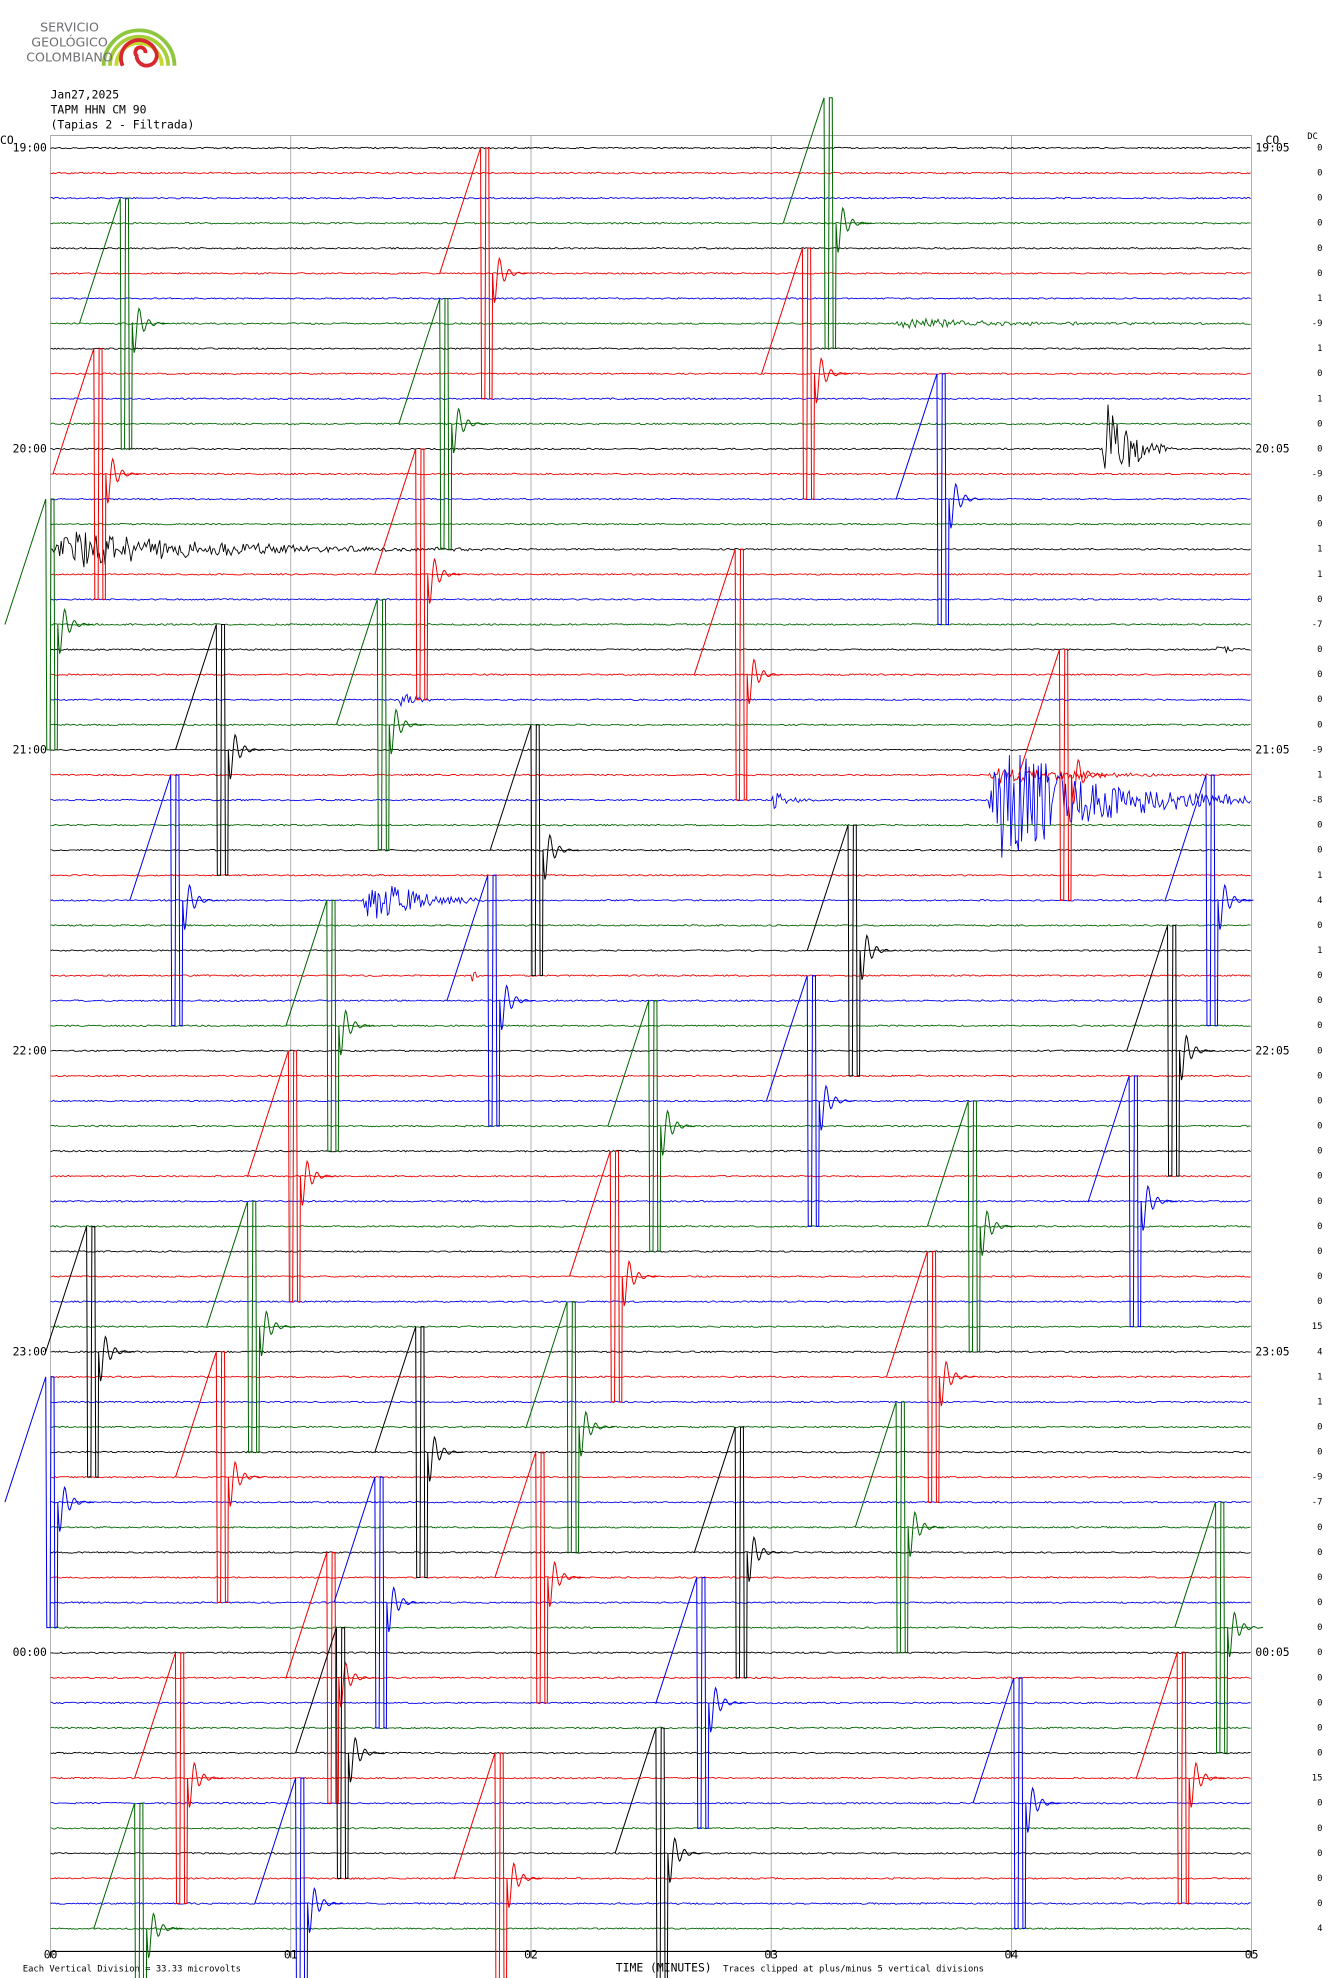 Image resolution: width=1330 pixels, height=1978 pixels. Describe the element at coordinates (531, 1955) in the screenshot. I see `x-tick-label: 02` at that location.